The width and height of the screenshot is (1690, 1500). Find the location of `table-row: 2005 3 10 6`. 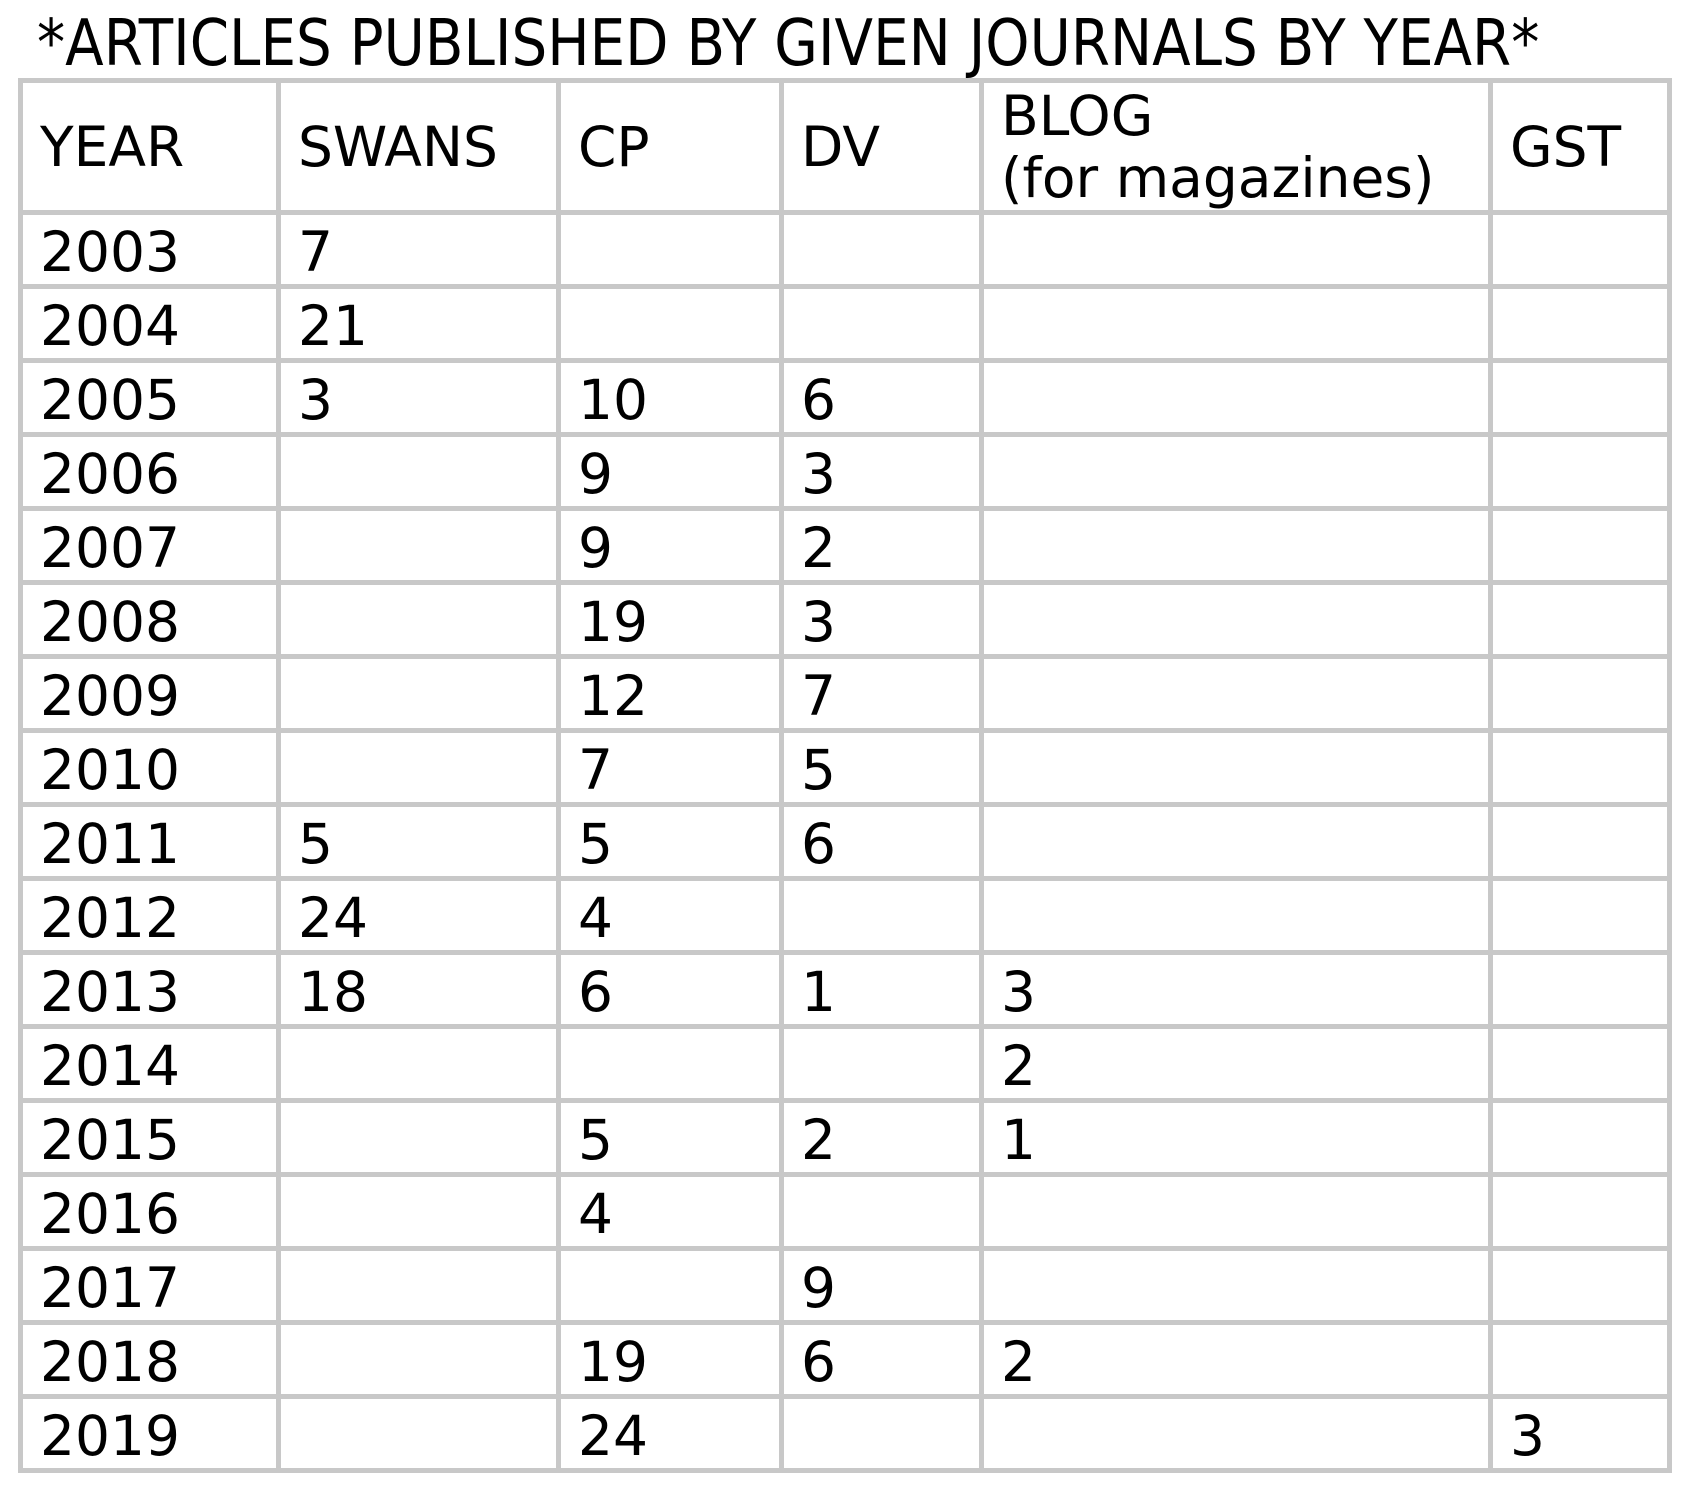

table-row: 2005 3 10 6 is located at coordinates (845, 397).